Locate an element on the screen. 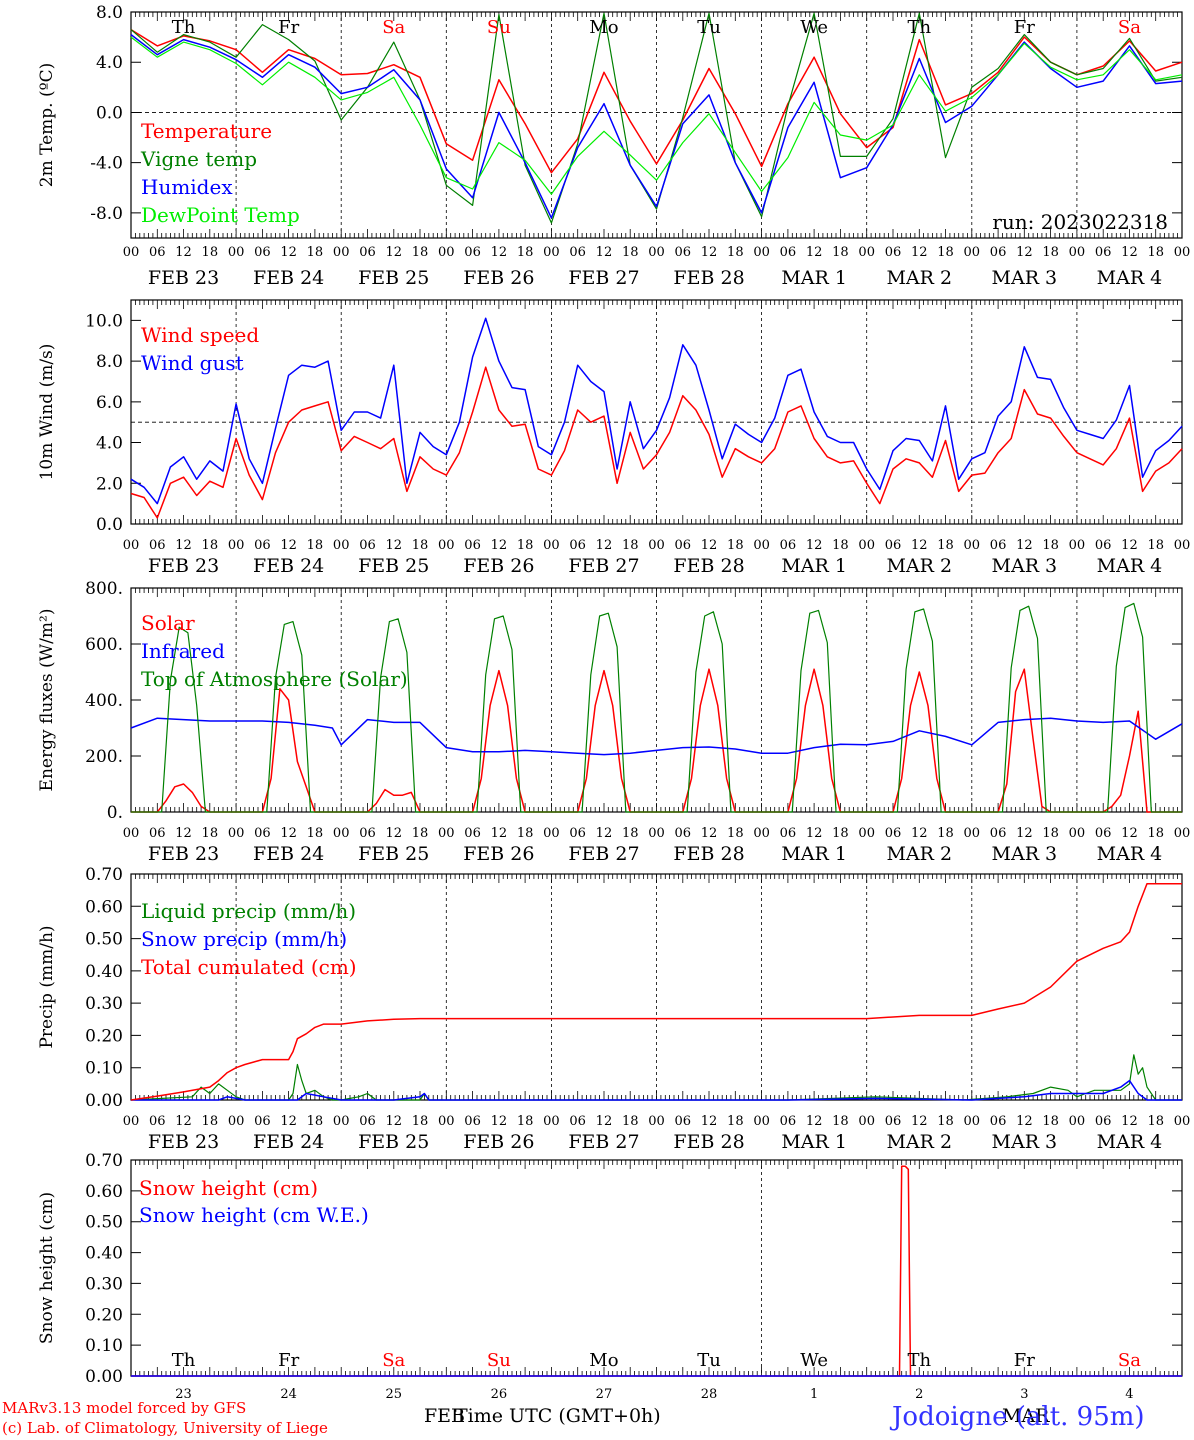  panel-2-x-ticks is located at coordinates (656, 700).